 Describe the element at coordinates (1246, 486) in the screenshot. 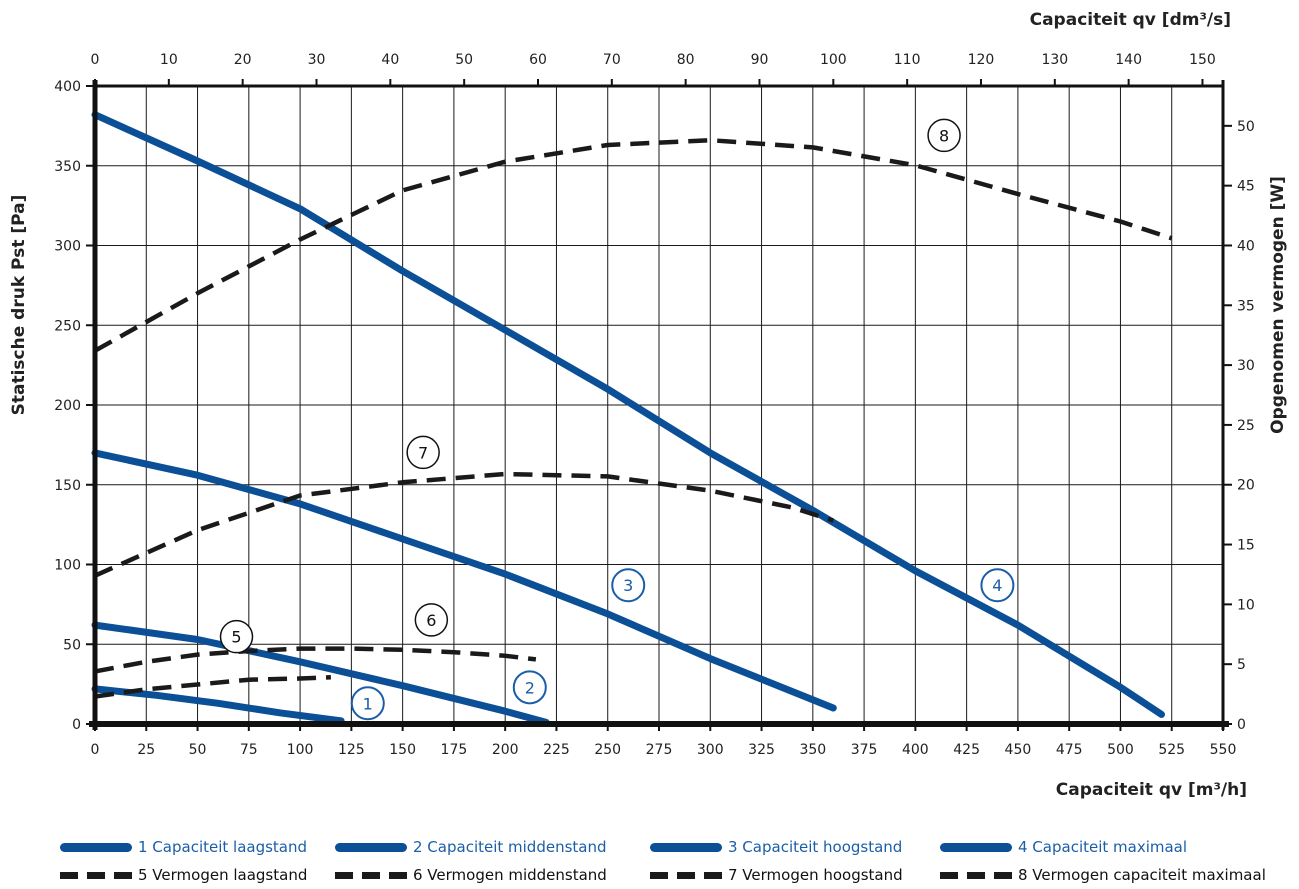

I see `y-right-tick-label: 20` at that location.